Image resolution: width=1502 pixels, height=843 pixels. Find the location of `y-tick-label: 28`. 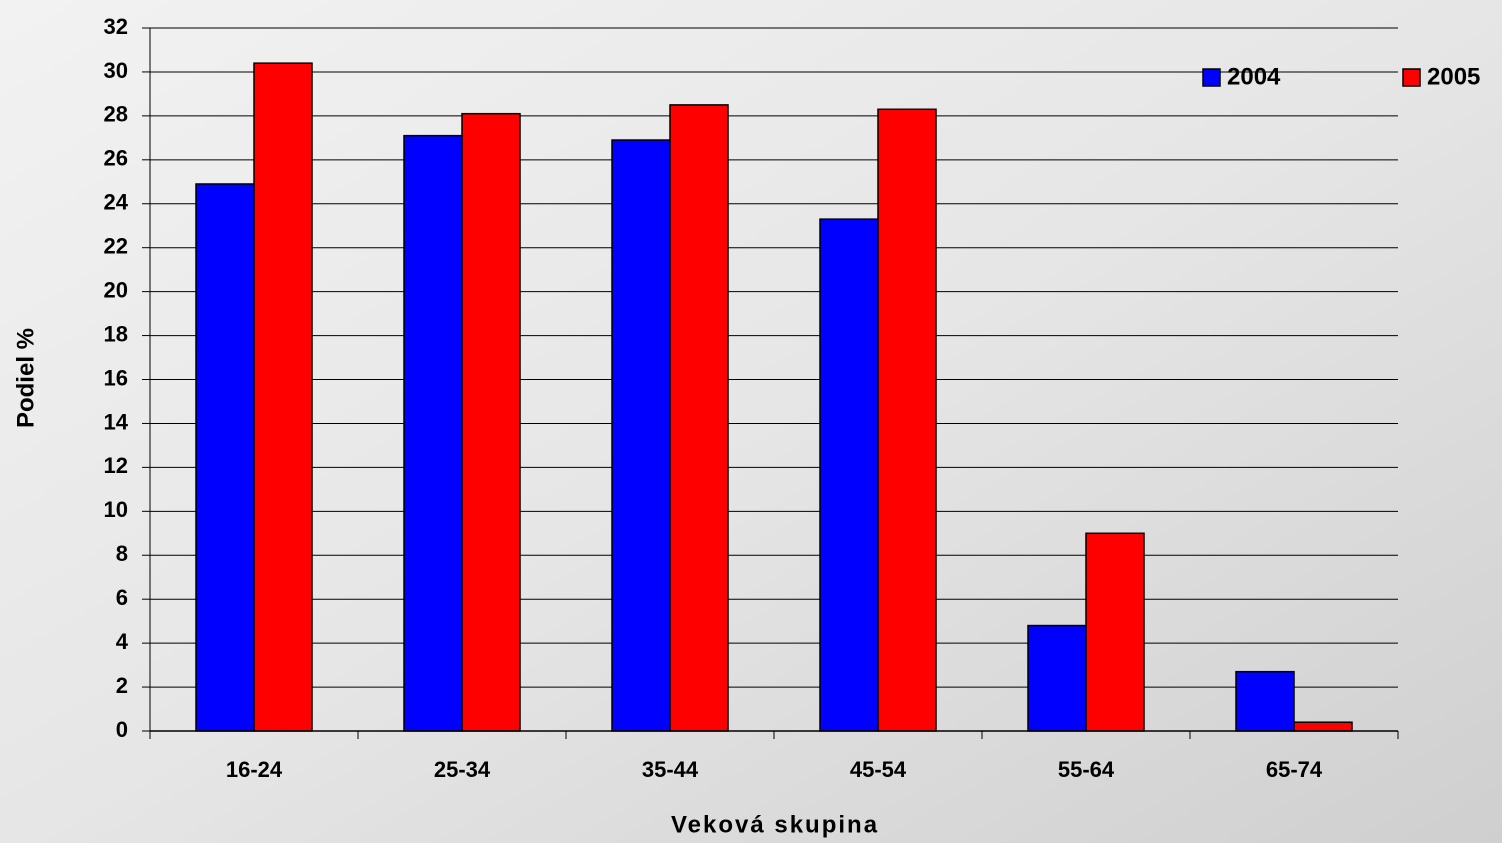

y-tick-label: 28 is located at coordinates (116, 114).